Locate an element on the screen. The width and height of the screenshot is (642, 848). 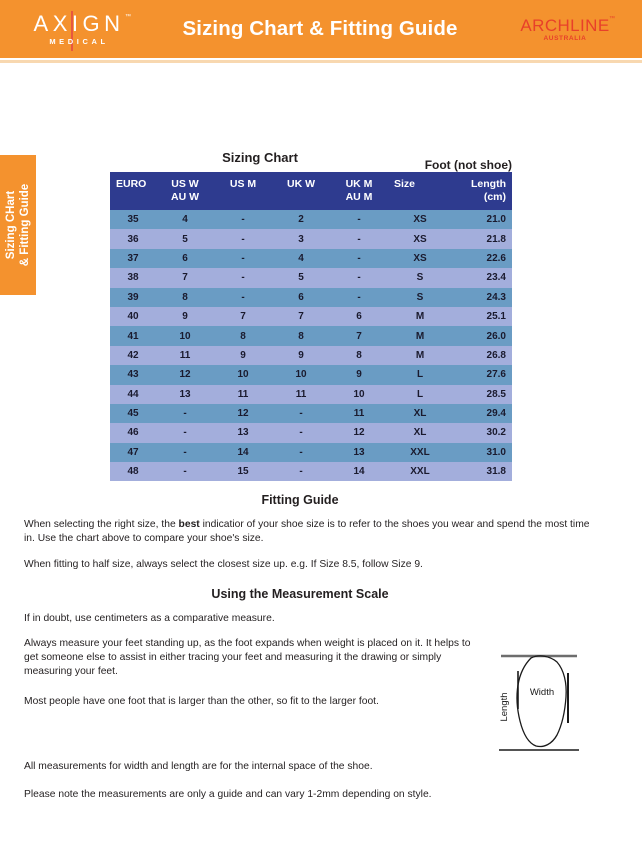
cell-uk-m: 8 is located at coordinates (359, 355).